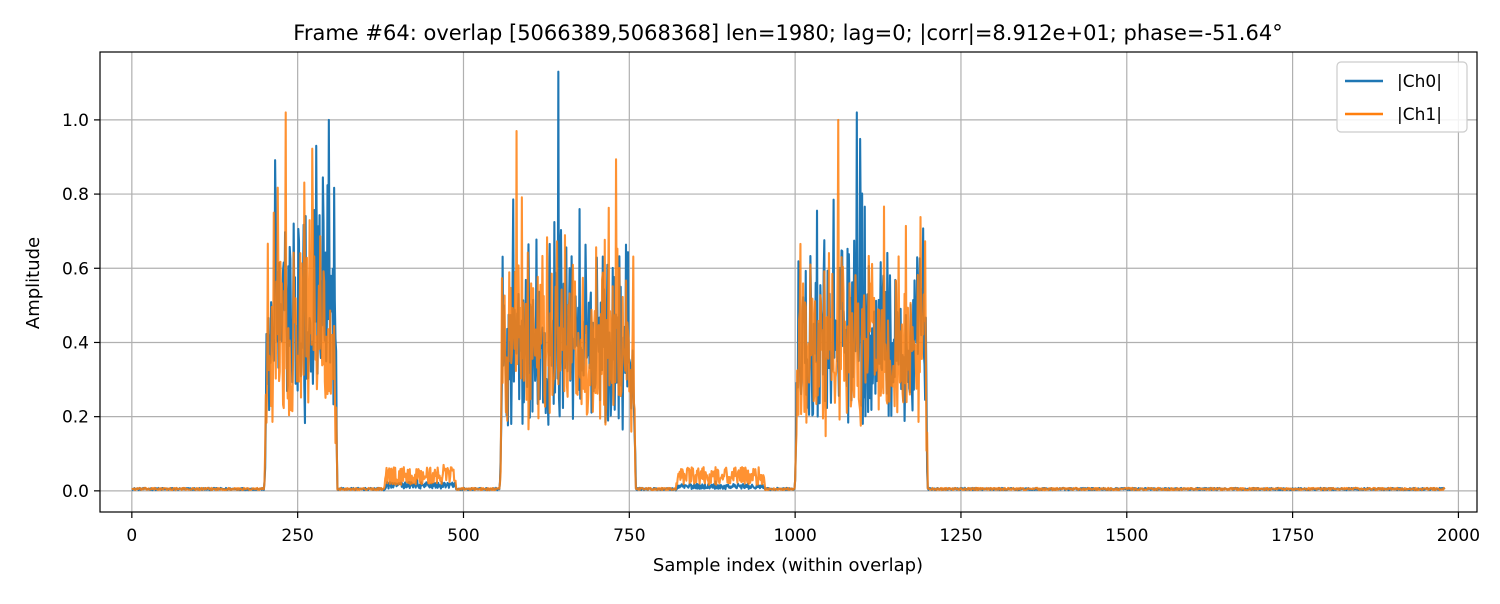 This screenshot has width=1500, height=604. Describe the element at coordinates (1419, 82) in the screenshot. I see `legend-label: |Ch0|` at that location.